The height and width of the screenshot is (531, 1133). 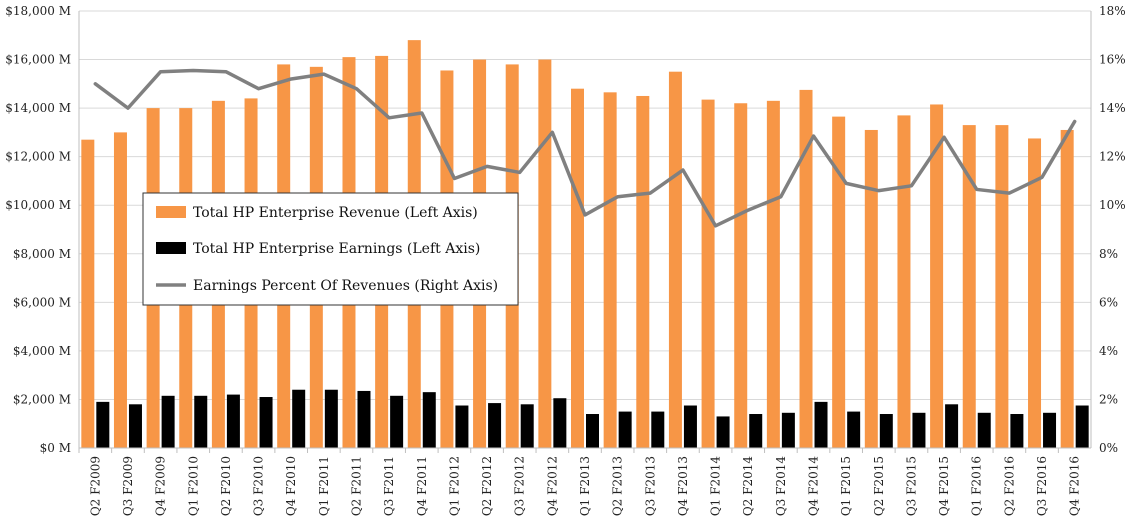 I want to click on x-tick-label: Q3 F2010, so click(x=259, y=486).